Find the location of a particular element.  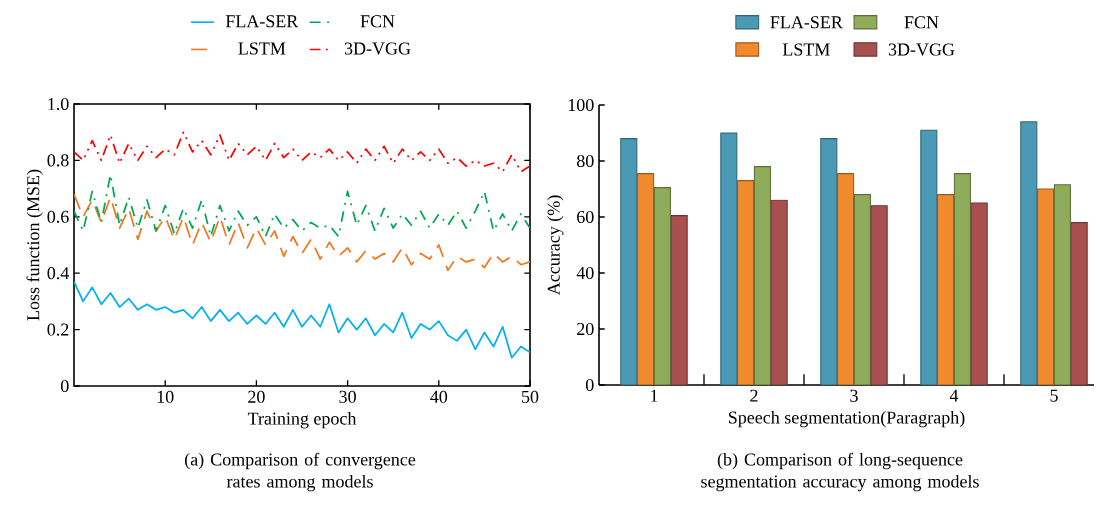

y-tick-label: 0.2 is located at coordinates (58, 329).